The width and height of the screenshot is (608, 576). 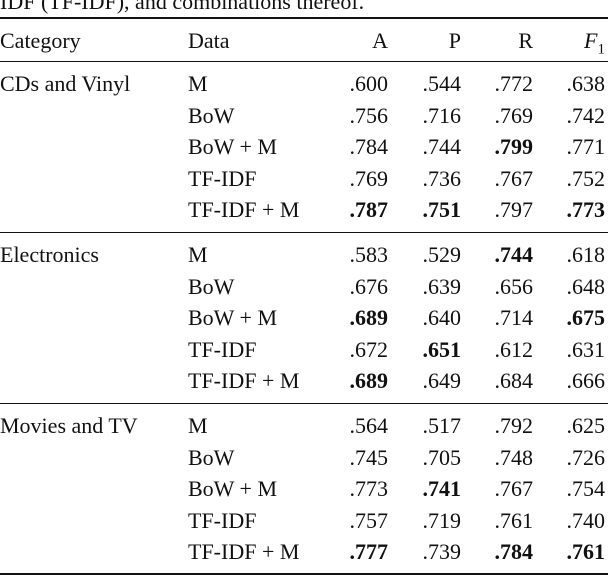 I want to click on cell: .651, so click(x=442, y=349).